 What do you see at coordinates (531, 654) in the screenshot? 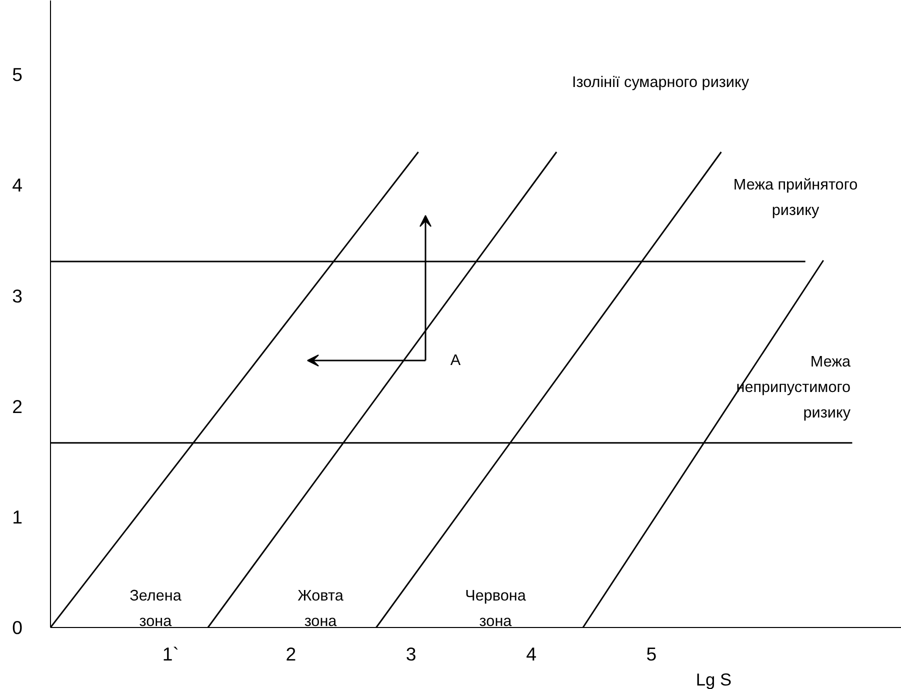
I see `x-tick-label: 4` at bounding box center [531, 654].